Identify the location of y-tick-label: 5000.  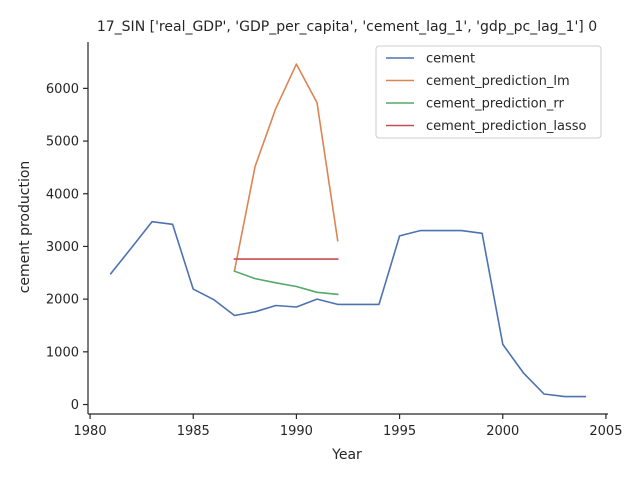
(62, 142).